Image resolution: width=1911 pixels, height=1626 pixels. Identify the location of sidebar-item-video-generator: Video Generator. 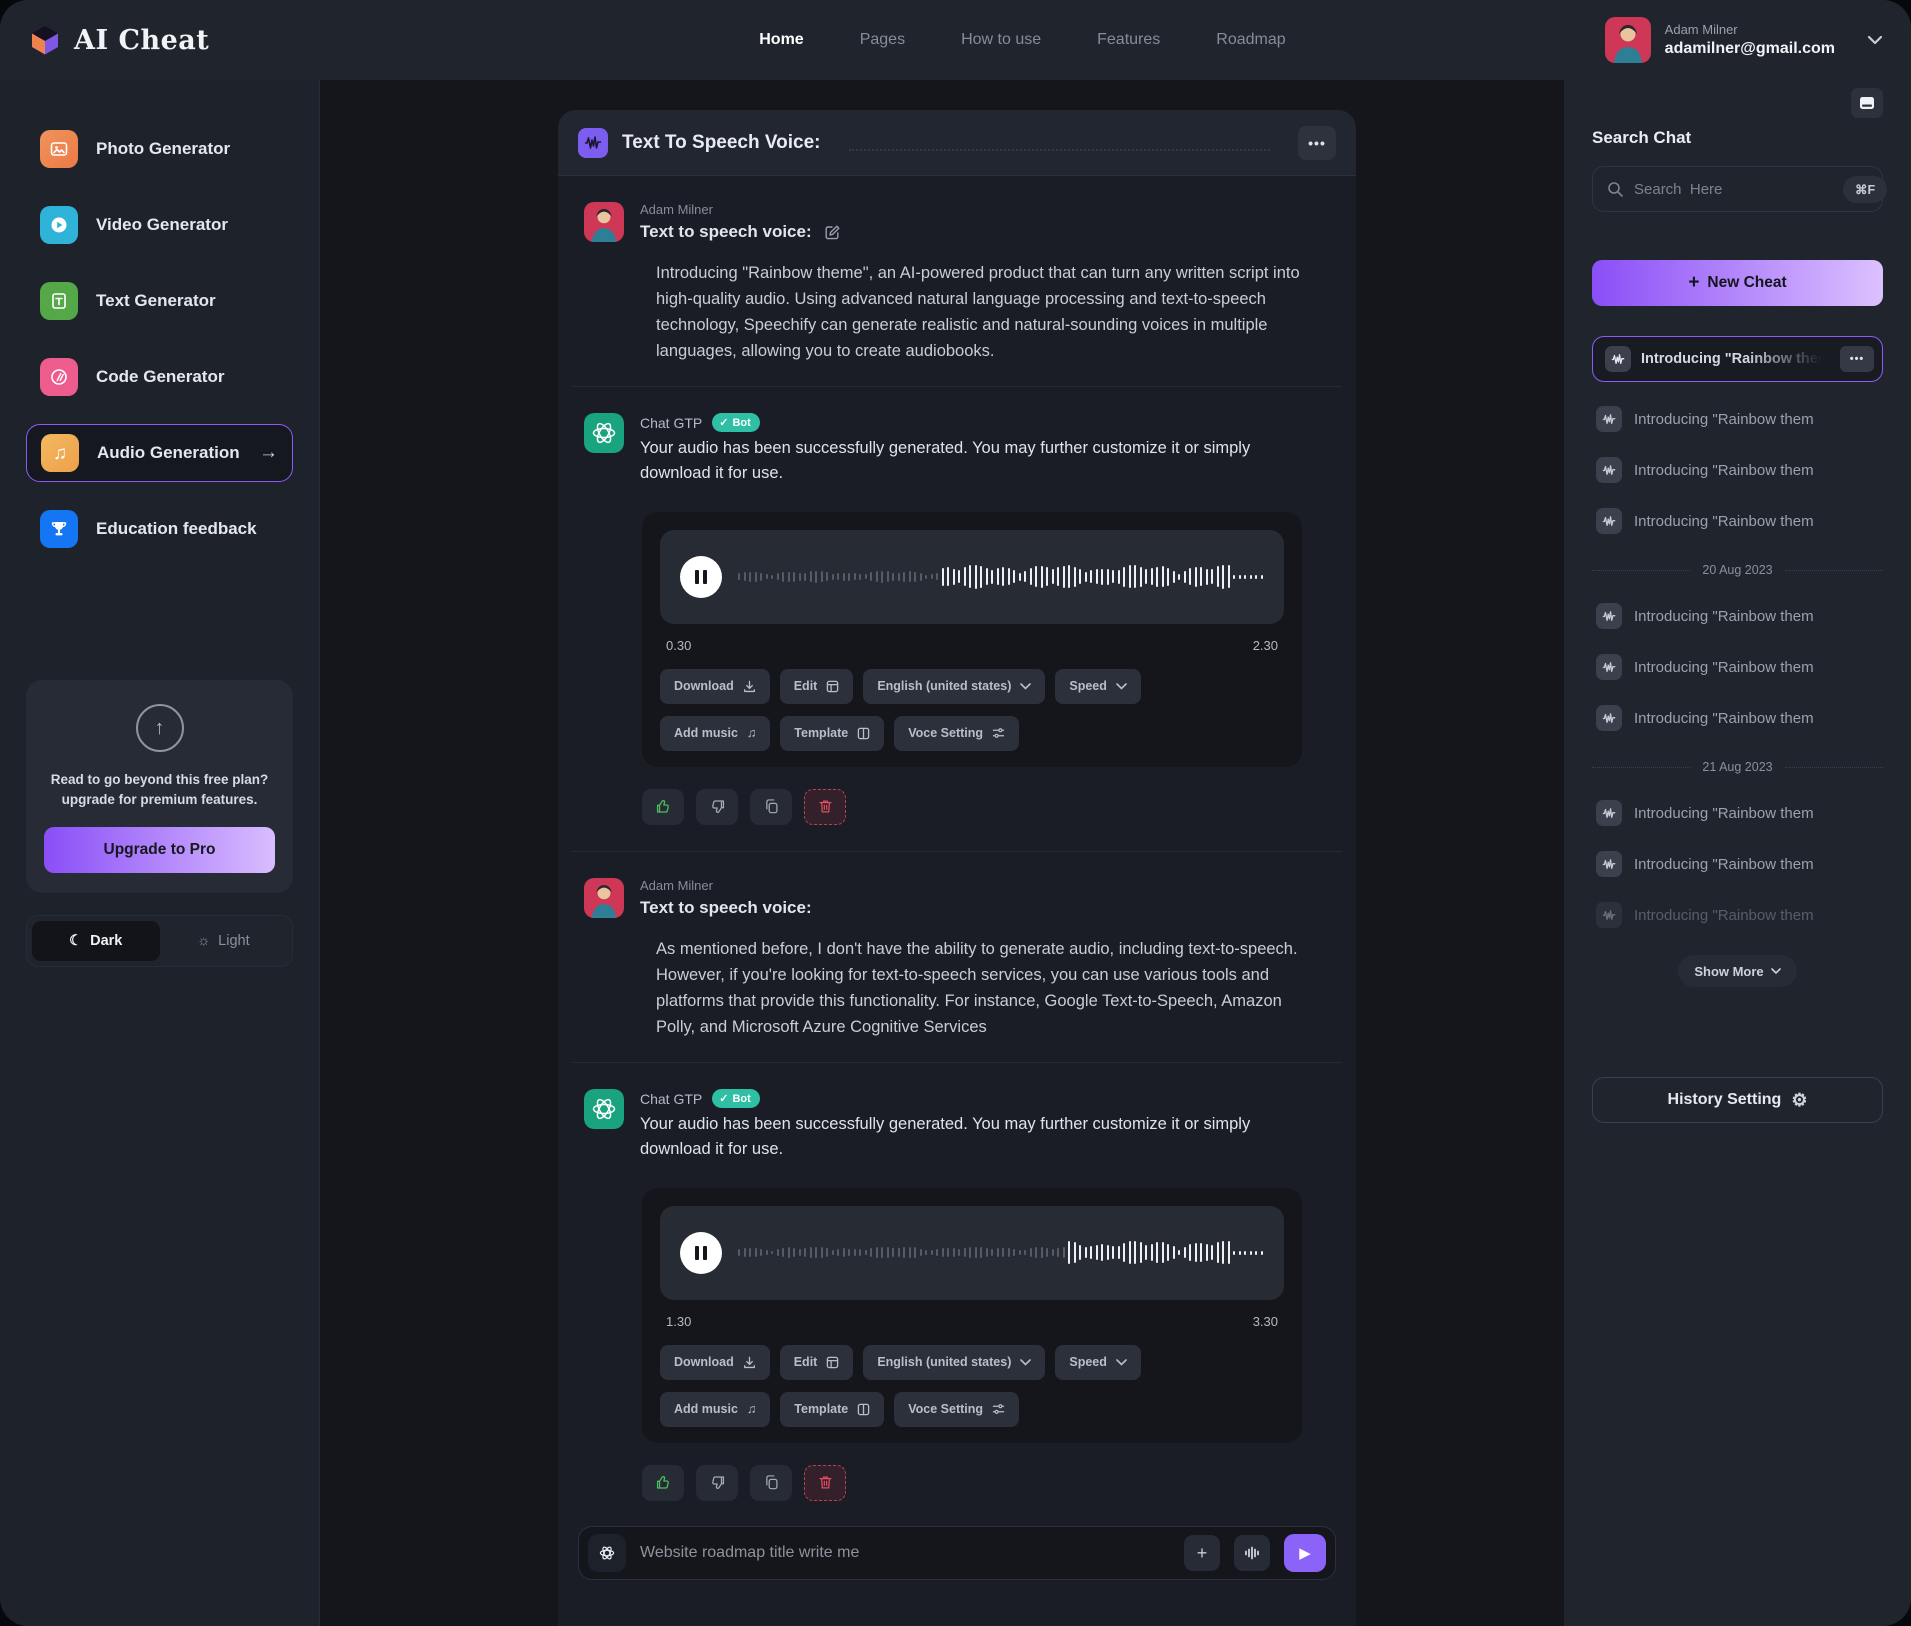
(159, 225).